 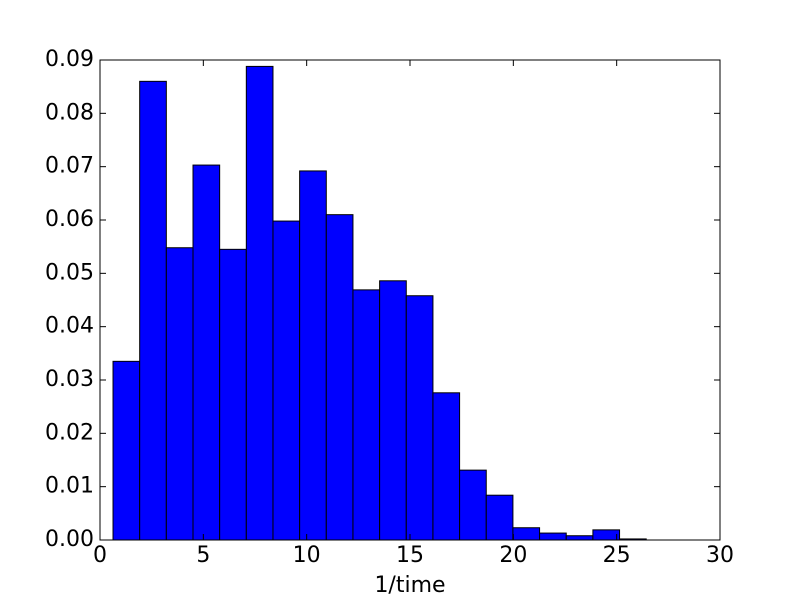 What do you see at coordinates (69, 166) in the screenshot?
I see `y-tick-label: 0.07` at bounding box center [69, 166].